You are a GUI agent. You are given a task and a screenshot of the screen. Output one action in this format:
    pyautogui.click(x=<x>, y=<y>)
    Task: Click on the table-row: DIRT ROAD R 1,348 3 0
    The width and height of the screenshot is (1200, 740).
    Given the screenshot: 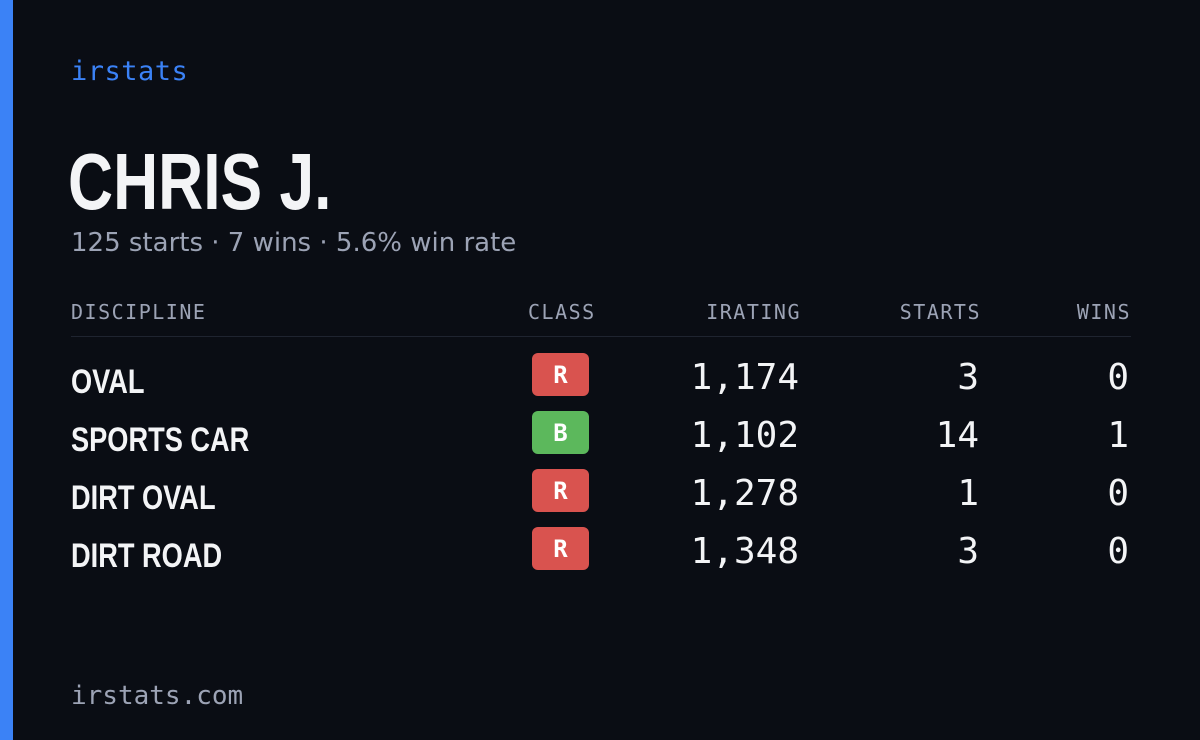 What is the action you would take?
    pyautogui.click(x=601, y=556)
    